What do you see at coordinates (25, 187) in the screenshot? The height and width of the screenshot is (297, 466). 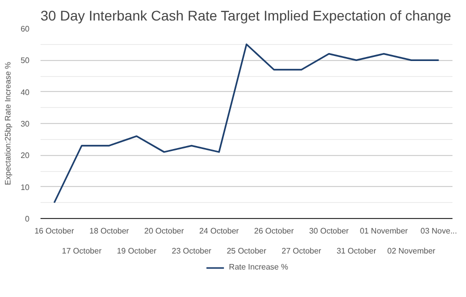 I see `y-tick-label: 10` at bounding box center [25, 187].